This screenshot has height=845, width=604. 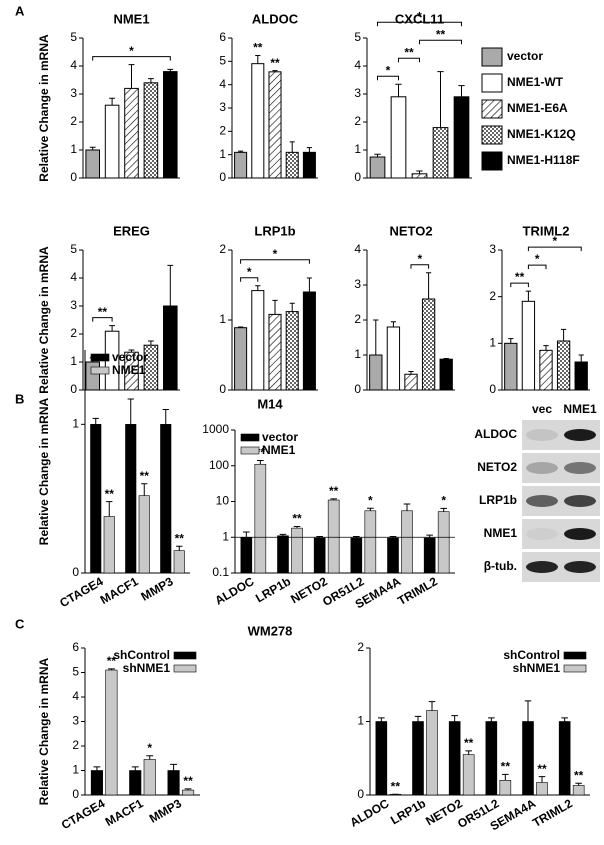 I want to click on y-tick-label: 1000, so click(x=215, y=429).